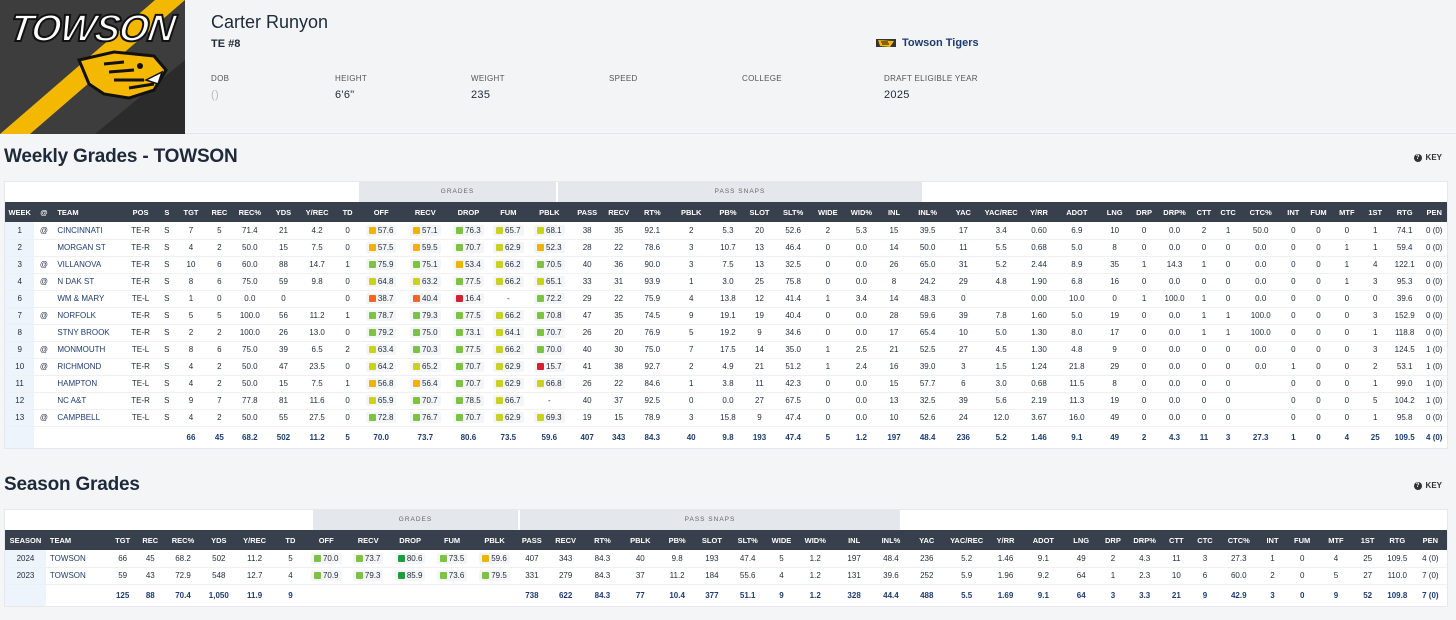  What do you see at coordinates (88, 248) in the screenshot?
I see `cell-team: MORGAN ST` at bounding box center [88, 248].